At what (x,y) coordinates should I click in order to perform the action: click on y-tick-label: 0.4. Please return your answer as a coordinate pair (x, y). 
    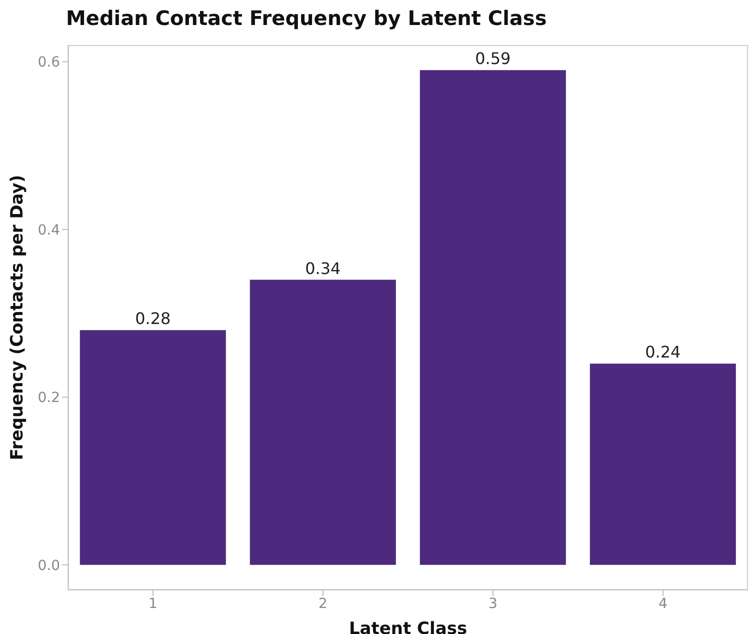
    Looking at the image, I should click on (49, 230).